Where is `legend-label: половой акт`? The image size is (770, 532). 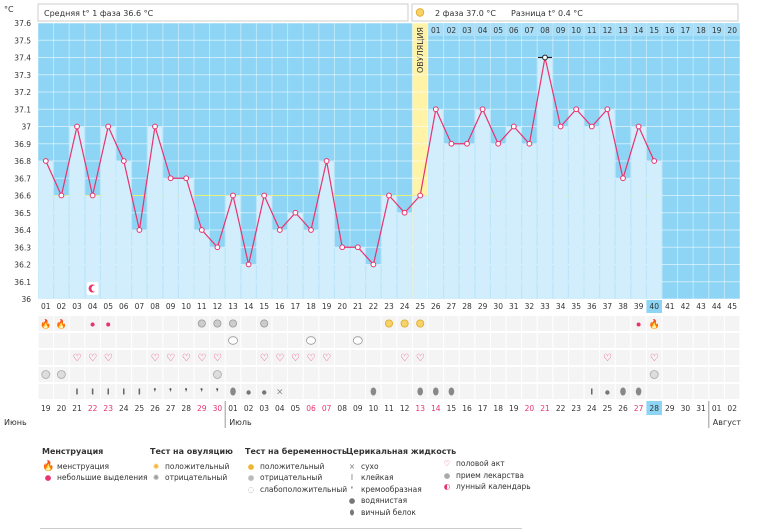 legend-label: половой акт is located at coordinates (480, 463).